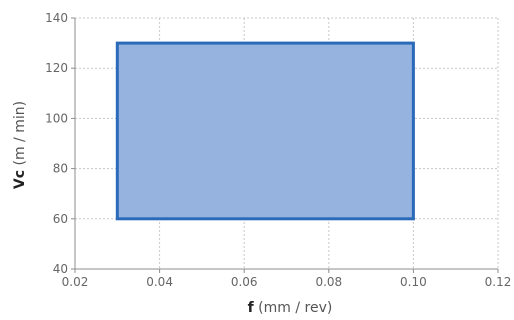 The image size is (514, 320). I want to click on y-tick-label: 100, so click(56, 118).